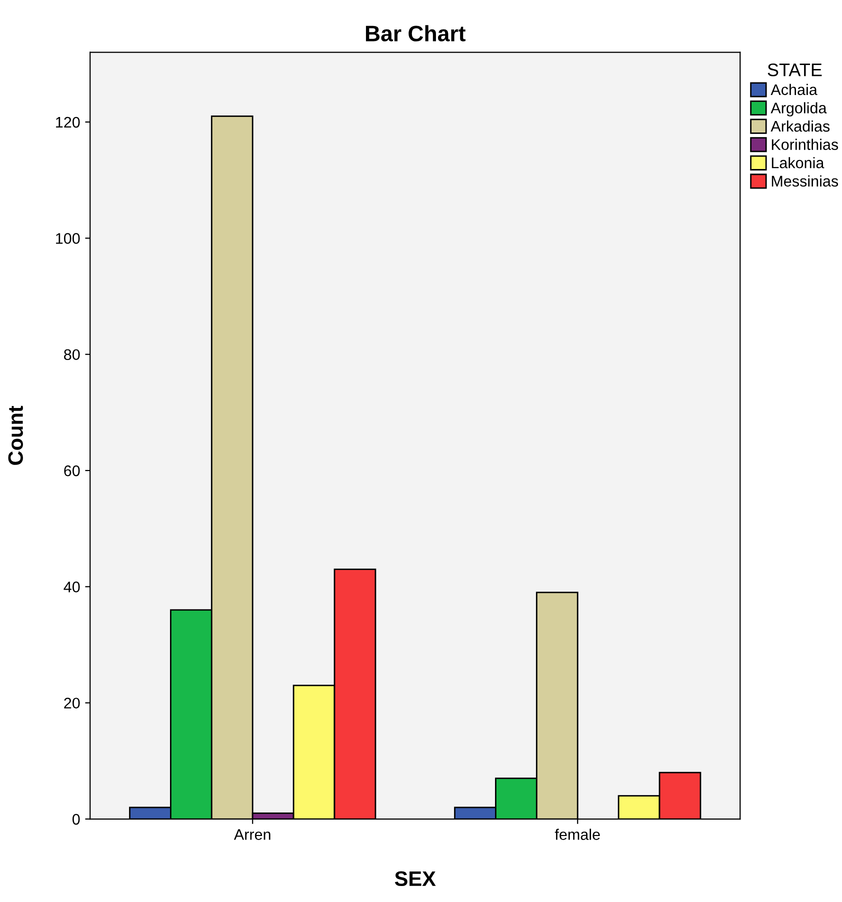 Image resolution: width=842 pixels, height=902 pixels. Describe the element at coordinates (795, 69) in the screenshot. I see `legend-title: STATE` at that location.